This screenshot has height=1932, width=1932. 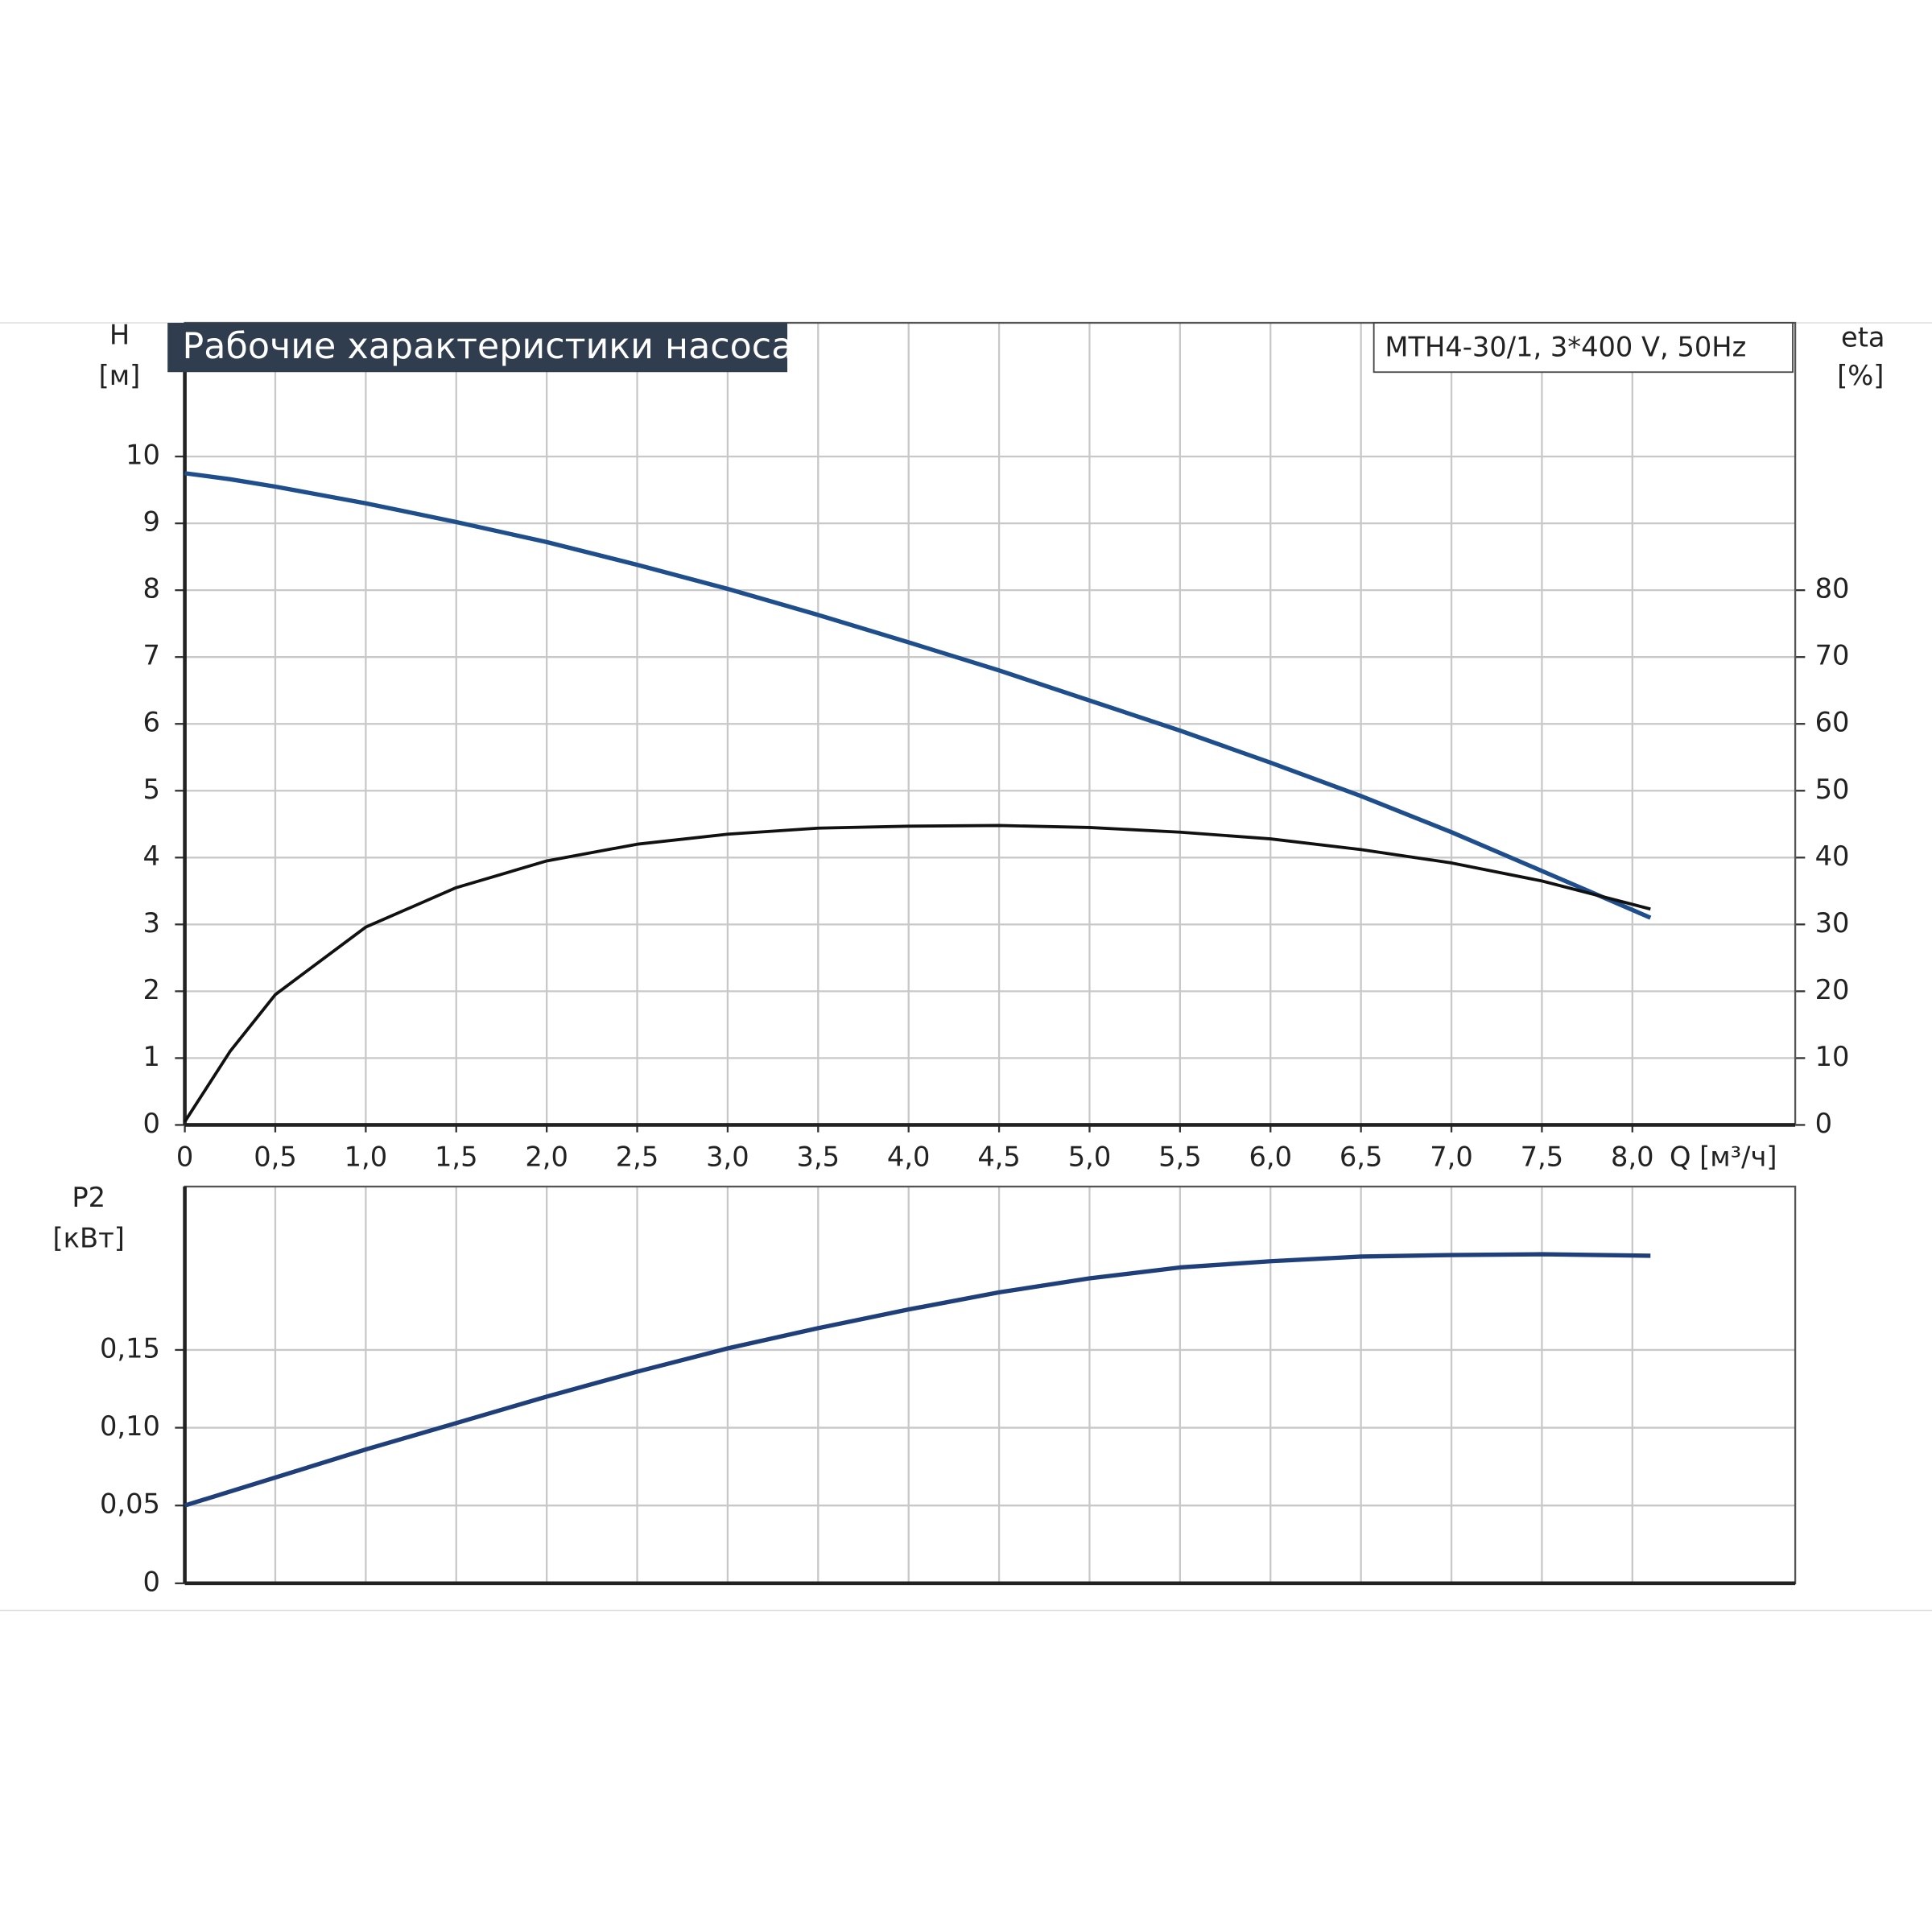 What do you see at coordinates (151, 522) in the screenshot?
I see `y-tick-label: 9` at bounding box center [151, 522].